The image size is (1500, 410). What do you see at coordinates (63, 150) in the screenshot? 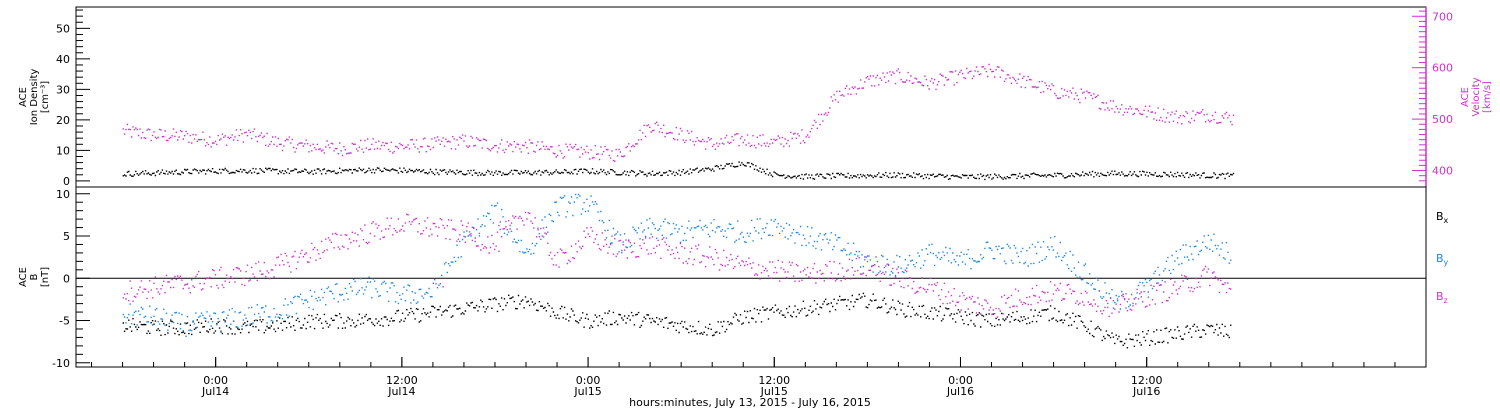
I see `top-left-tick-label: 10` at bounding box center [63, 150].